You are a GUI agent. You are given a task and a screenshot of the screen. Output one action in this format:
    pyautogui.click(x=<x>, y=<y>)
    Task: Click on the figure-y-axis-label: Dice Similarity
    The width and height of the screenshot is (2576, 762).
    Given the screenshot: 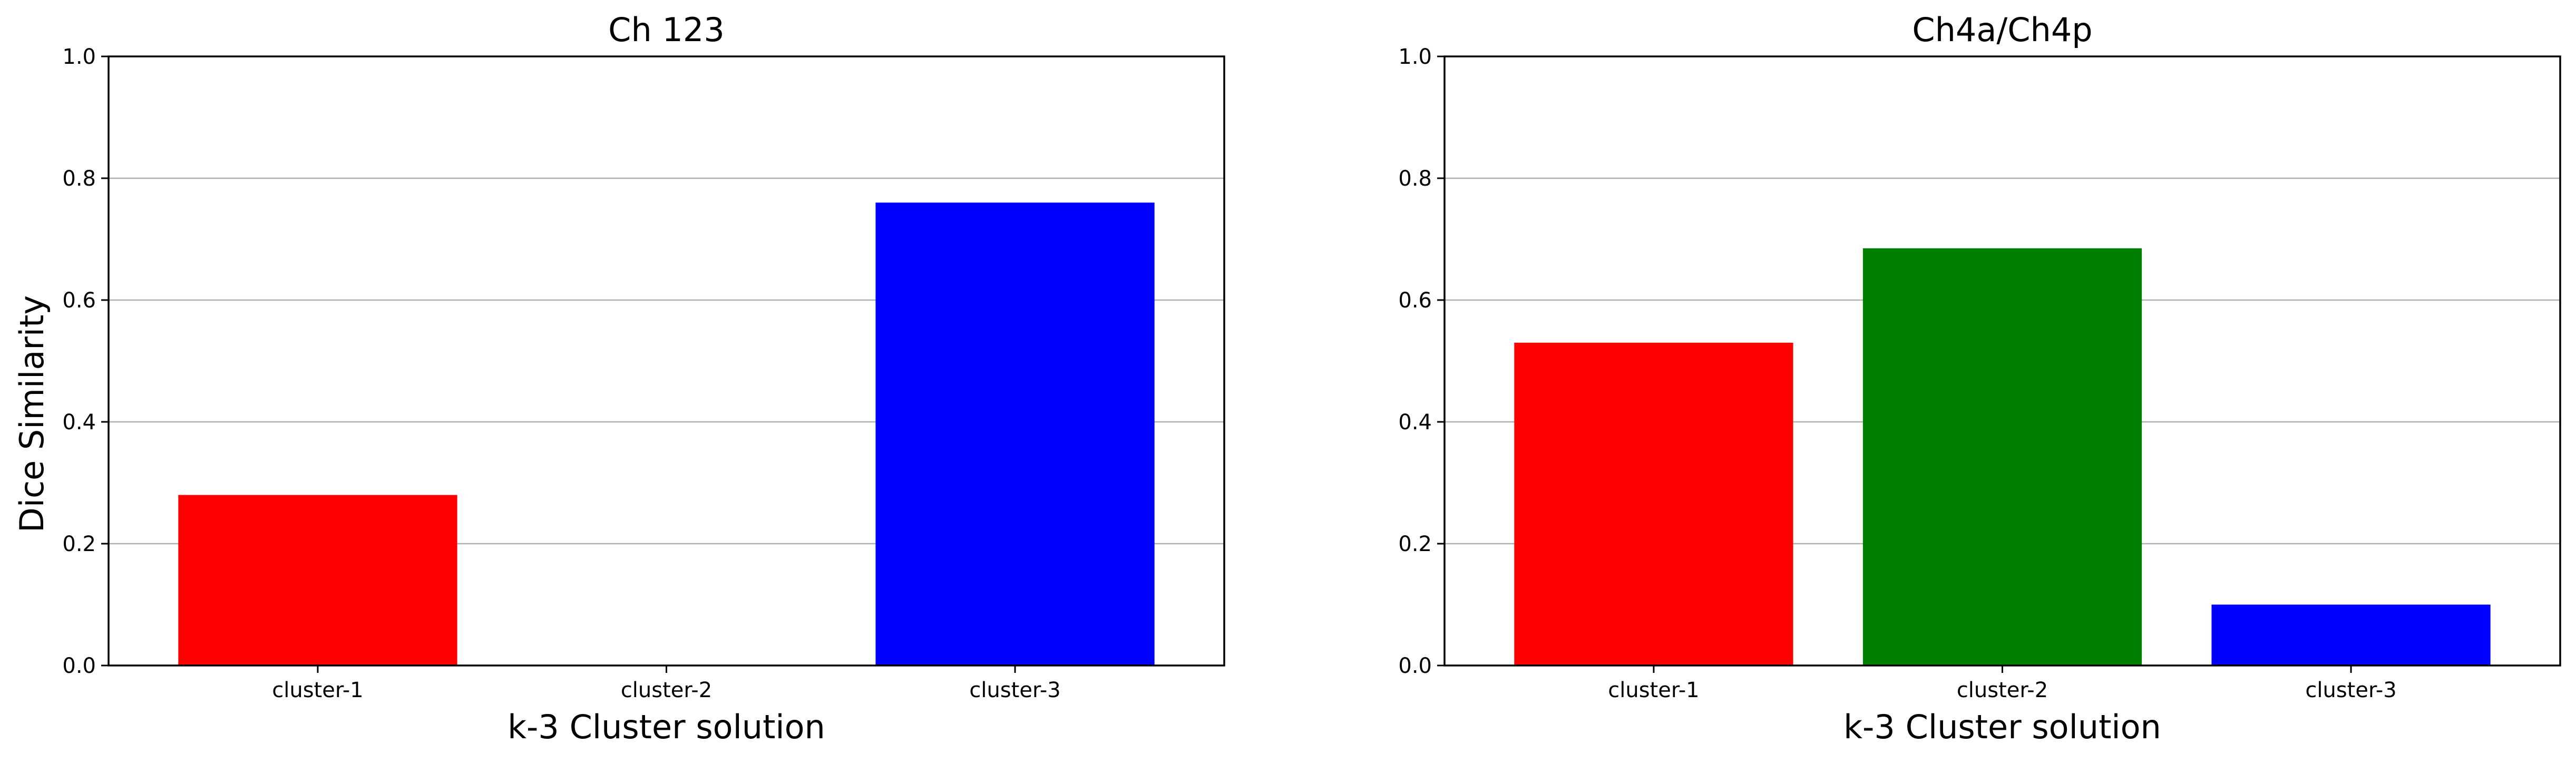 What is the action you would take?
    pyautogui.click(x=32, y=414)
    